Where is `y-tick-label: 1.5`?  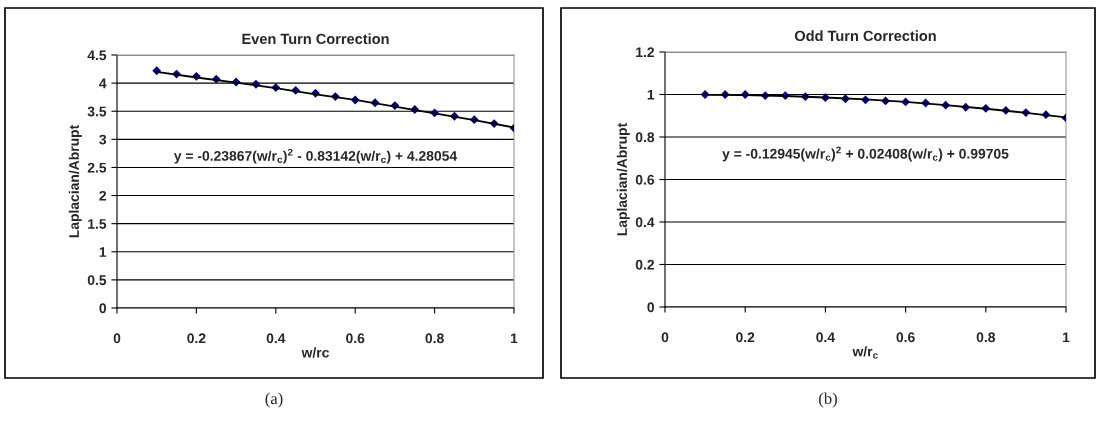 y-tick-label: 1.5 is located at coordinates (97, 224).